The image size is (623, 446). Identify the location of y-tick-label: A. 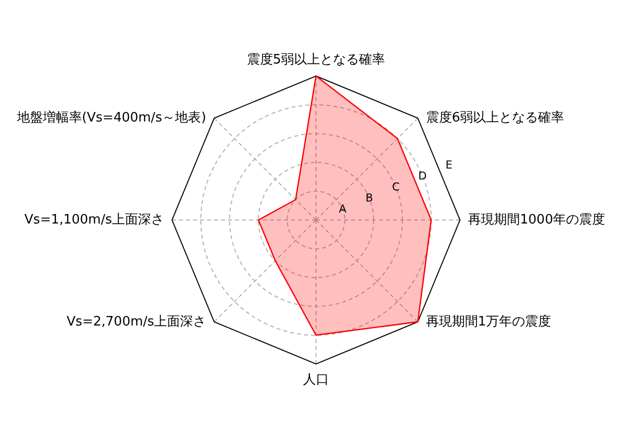
(342, 209).